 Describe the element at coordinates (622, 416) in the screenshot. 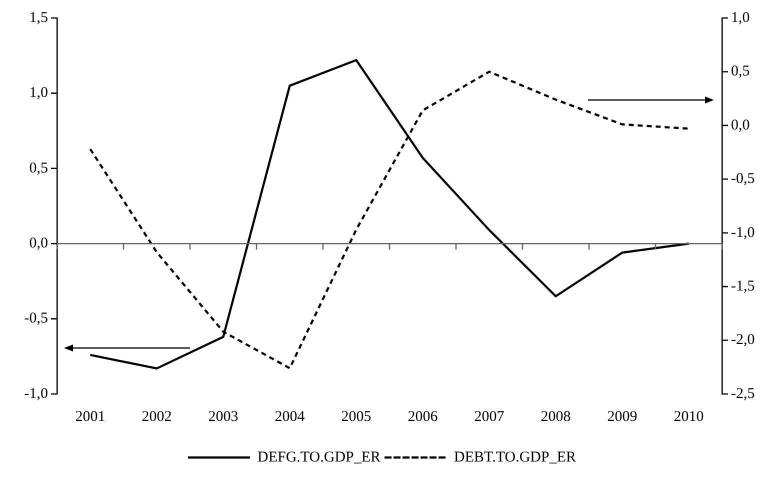

I see `x-tick-label: 2009` at that location.